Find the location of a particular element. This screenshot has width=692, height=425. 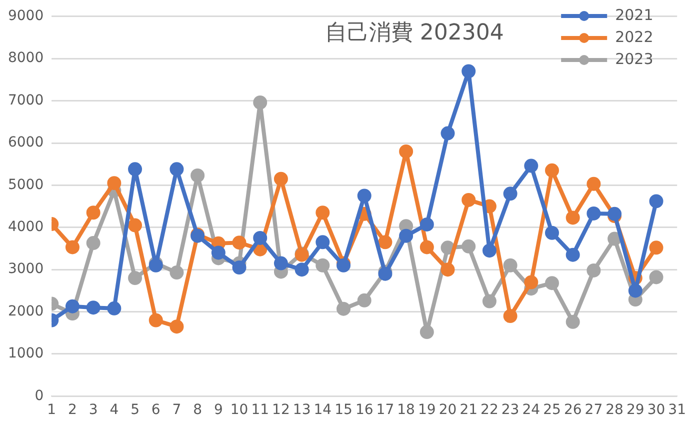

x-tick-label: 23 is located at coordinates (510, 410).